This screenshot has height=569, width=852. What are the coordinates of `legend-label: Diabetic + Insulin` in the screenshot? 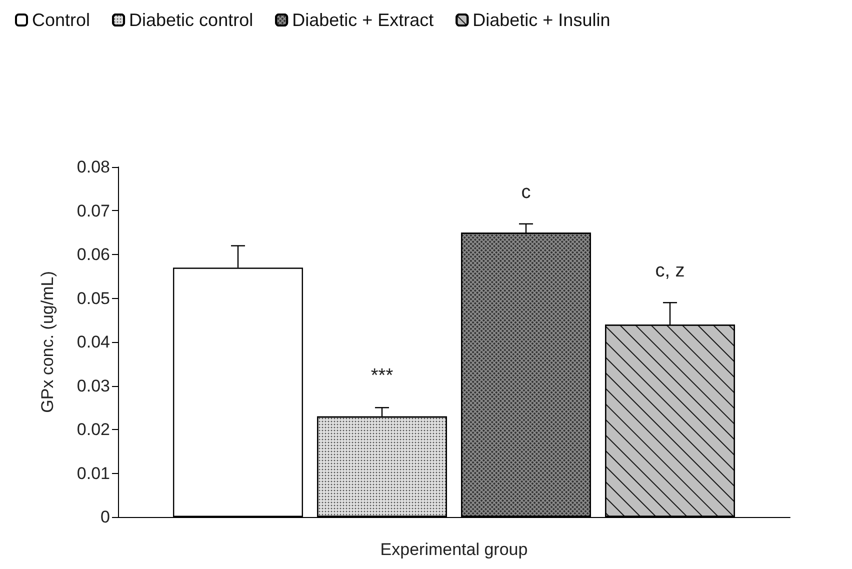 It's located at (541, 20).